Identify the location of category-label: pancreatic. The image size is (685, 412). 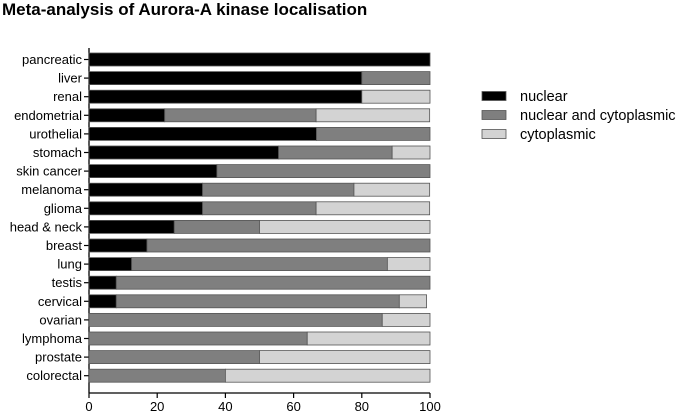
(52, 59).